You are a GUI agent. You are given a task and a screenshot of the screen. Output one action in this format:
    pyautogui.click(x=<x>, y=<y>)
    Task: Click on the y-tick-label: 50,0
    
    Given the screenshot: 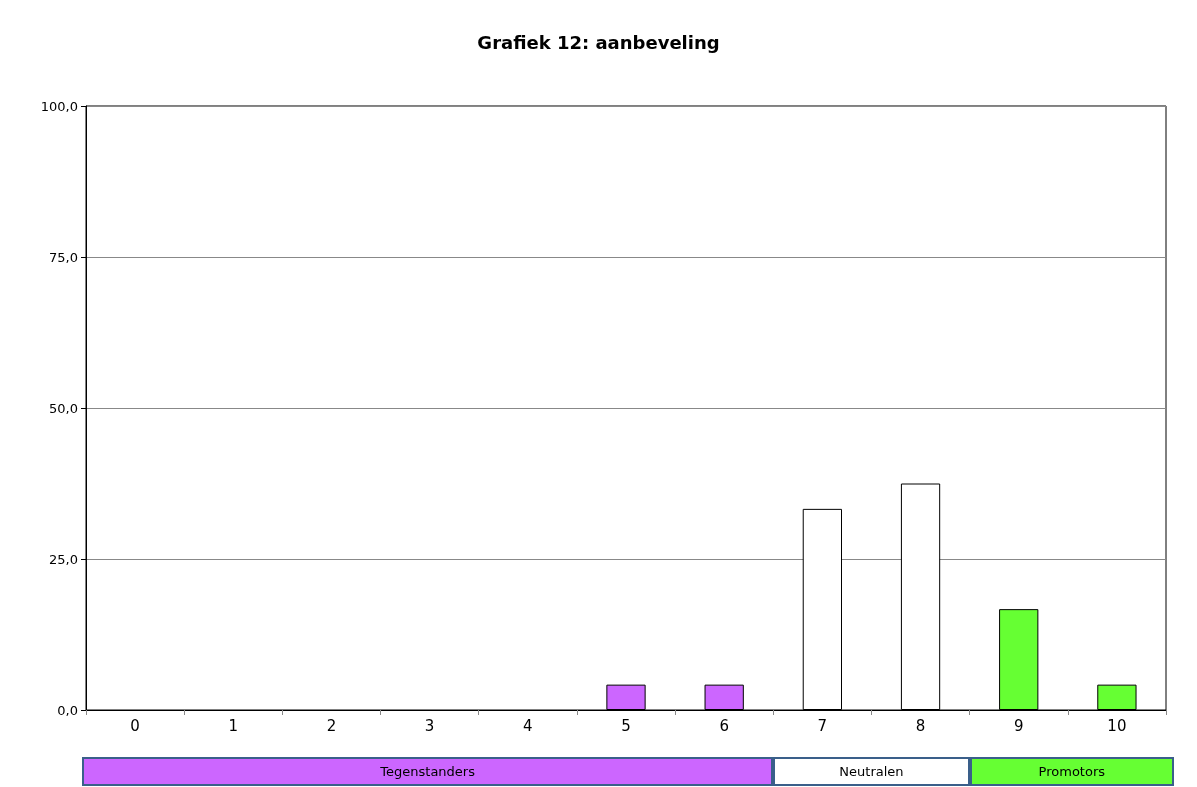 What is the action you would take?
    pyautogui.click(x=63, y=408)
    